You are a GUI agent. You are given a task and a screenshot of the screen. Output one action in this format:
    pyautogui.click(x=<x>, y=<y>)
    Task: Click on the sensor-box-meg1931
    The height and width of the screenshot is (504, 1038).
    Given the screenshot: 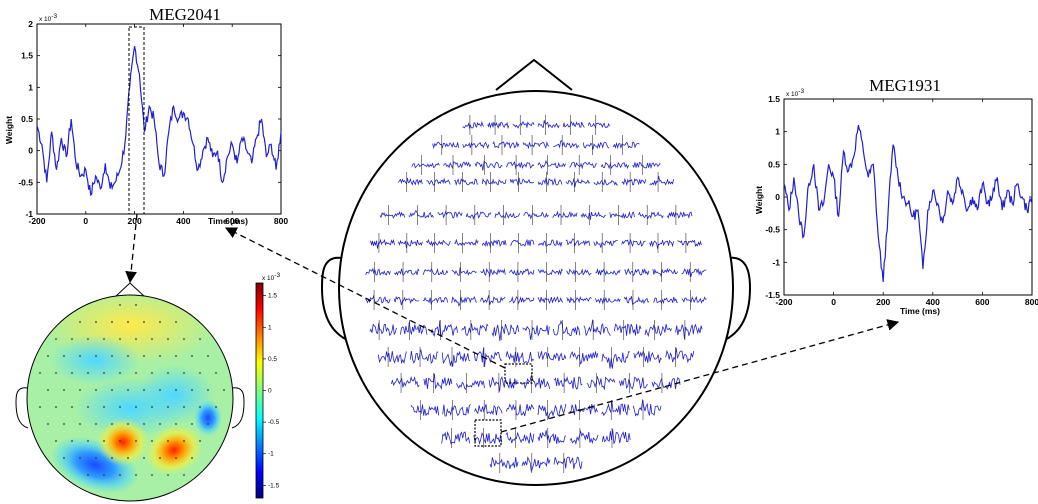 What is the action you would take?
    pyautogui.click(x=488, y=433)
    